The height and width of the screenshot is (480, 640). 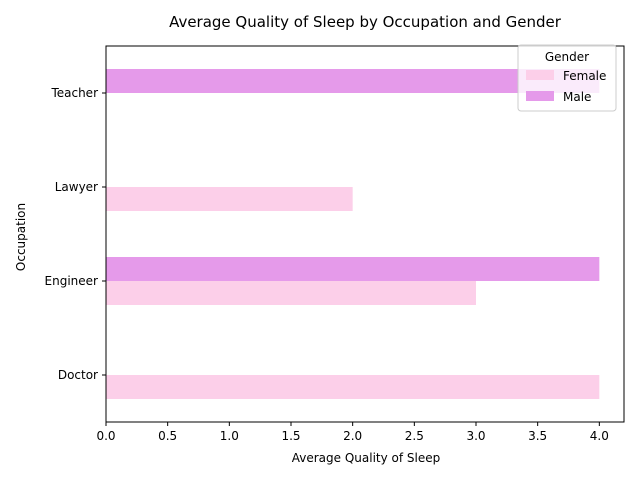 What do you see at coordinates (229, 199) in the screenshot?
I see `bar-female-lawyer` at bounding box center [229, 199].